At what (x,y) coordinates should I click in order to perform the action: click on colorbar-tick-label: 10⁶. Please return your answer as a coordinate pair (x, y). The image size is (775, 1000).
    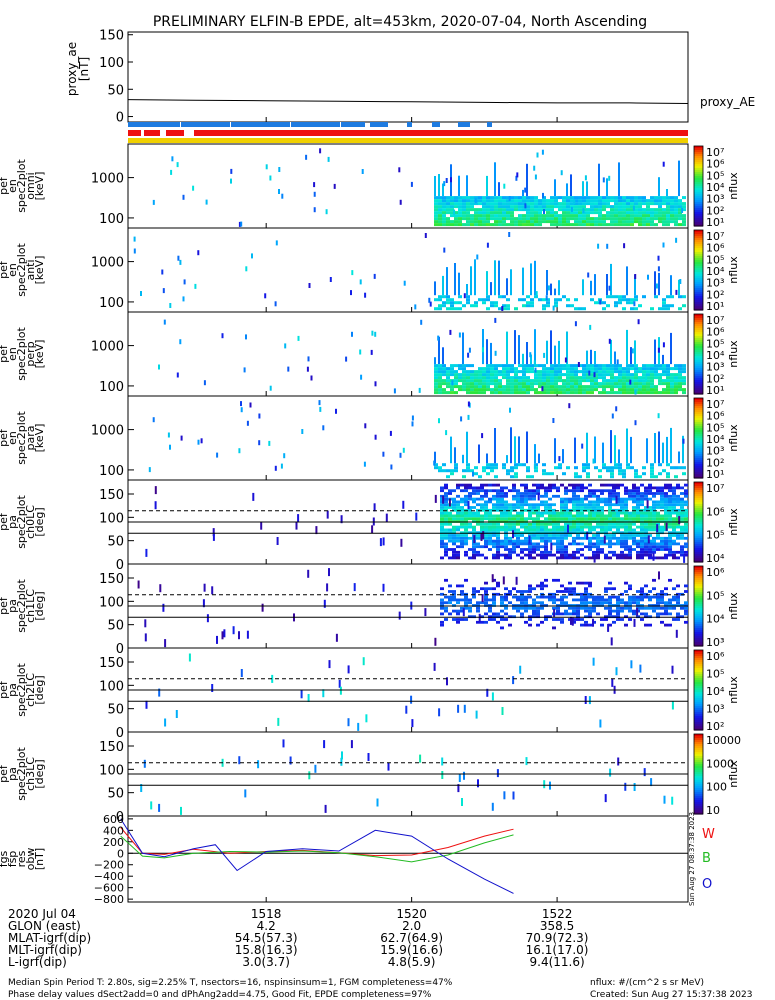
    Looking at the image, I should click on (715, 332).